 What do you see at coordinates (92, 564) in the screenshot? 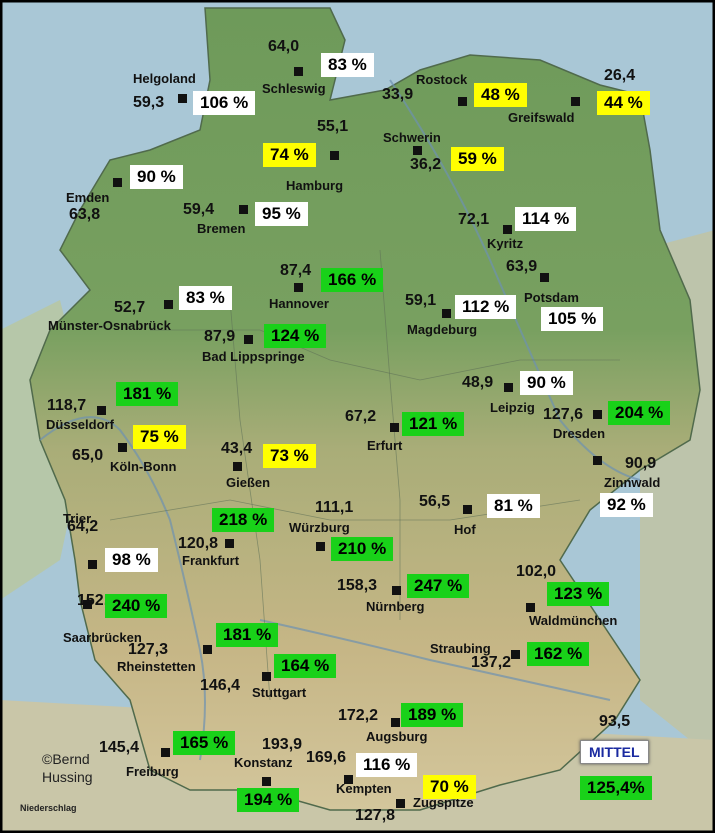
I see `station-marker-trier` at bounding box center [92, 564].